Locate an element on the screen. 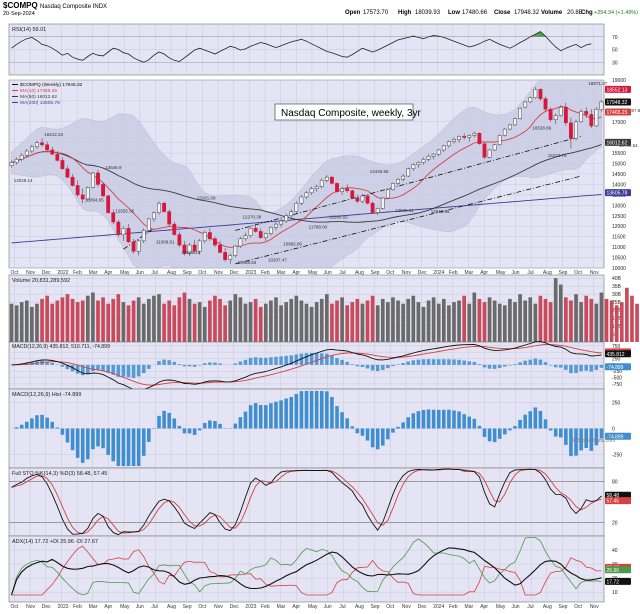 The height and width of the screenshot is (614, 640). price-flag-label: 57.45 is located at coordinates (613, 502).